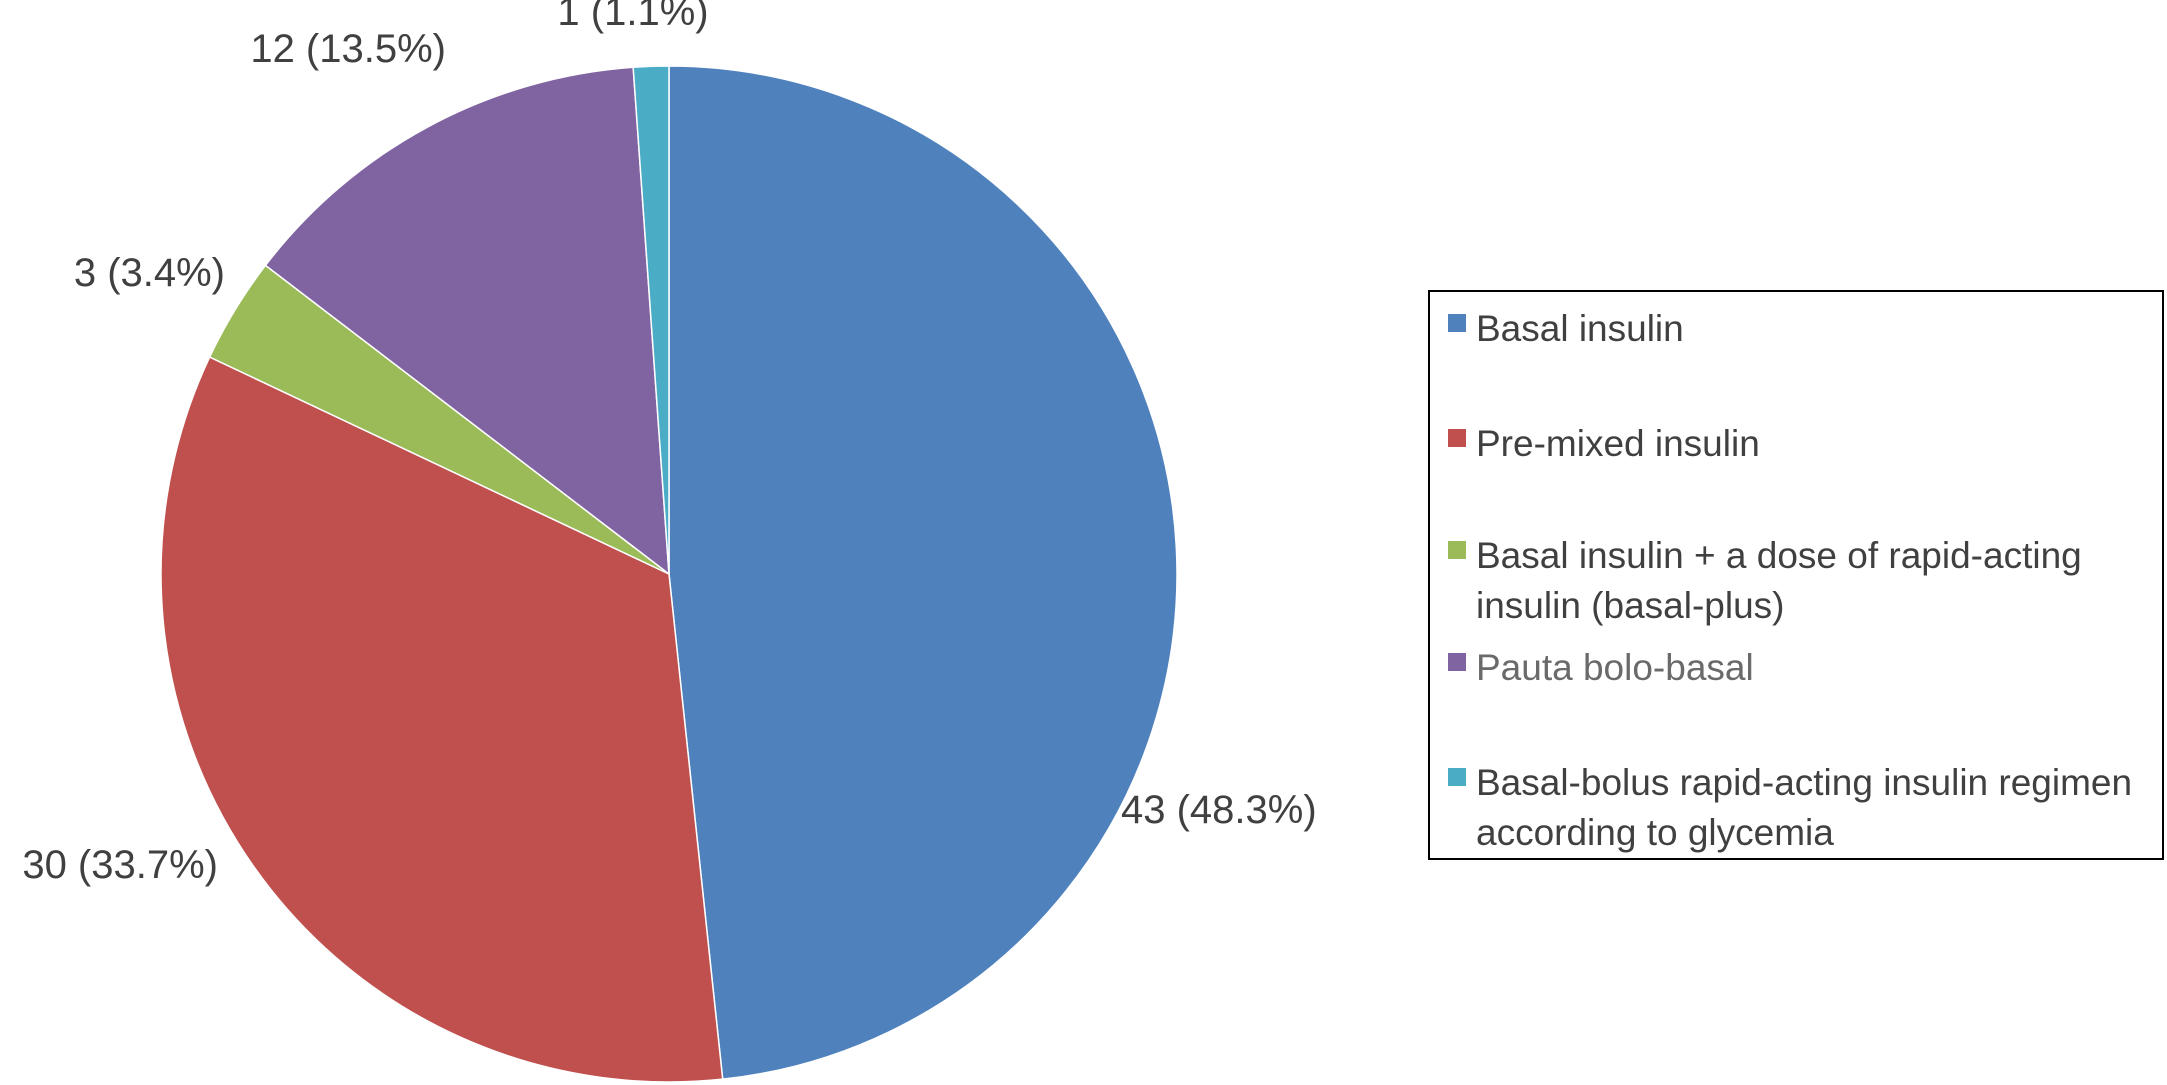 The height and width of the screenshot is (1085, 2167). Describe the element at coordinates (149, 273) in the screenshot. I see `data-label-basal-plus: 3 (3.4%)` at that location.